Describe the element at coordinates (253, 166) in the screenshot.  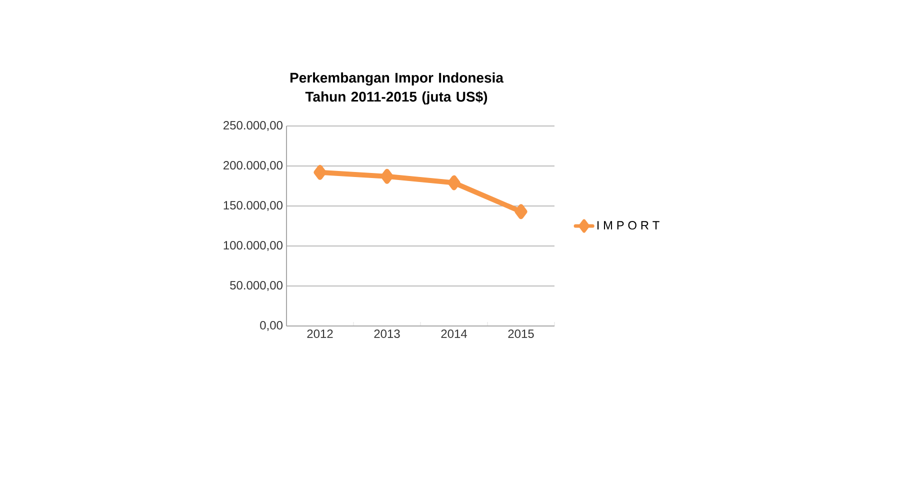
I see `y-tick-label: 200.000,00` at that location.